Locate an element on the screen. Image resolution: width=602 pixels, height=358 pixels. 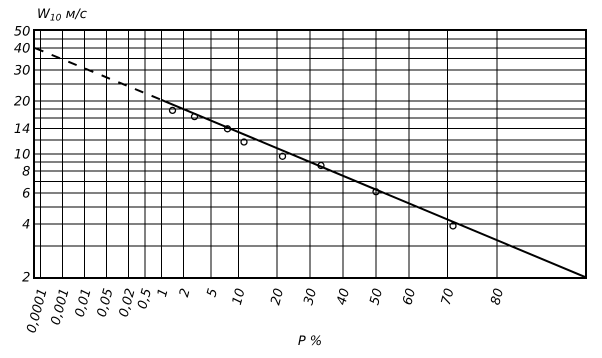
x-tick-label: 70 is located at coordinates (448, 296).